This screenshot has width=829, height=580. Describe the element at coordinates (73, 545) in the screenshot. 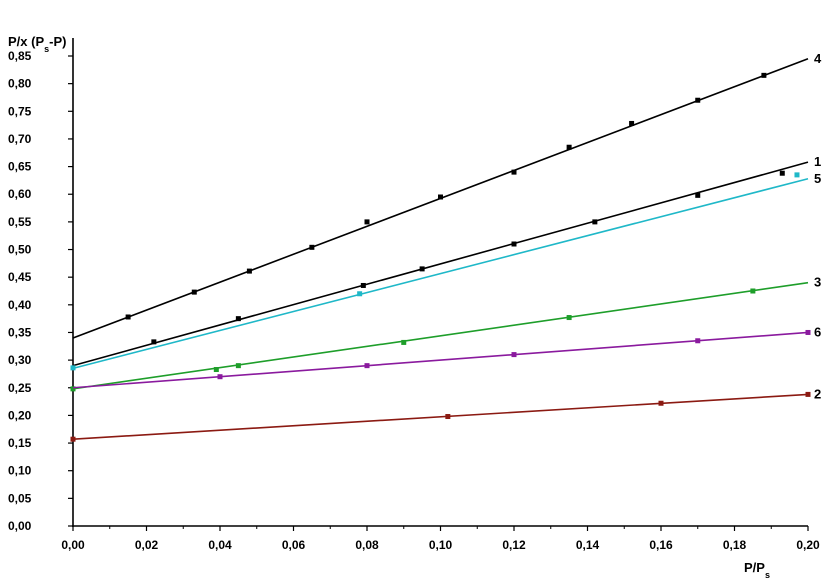

I see `x-tick-label: 0,00` at that location.